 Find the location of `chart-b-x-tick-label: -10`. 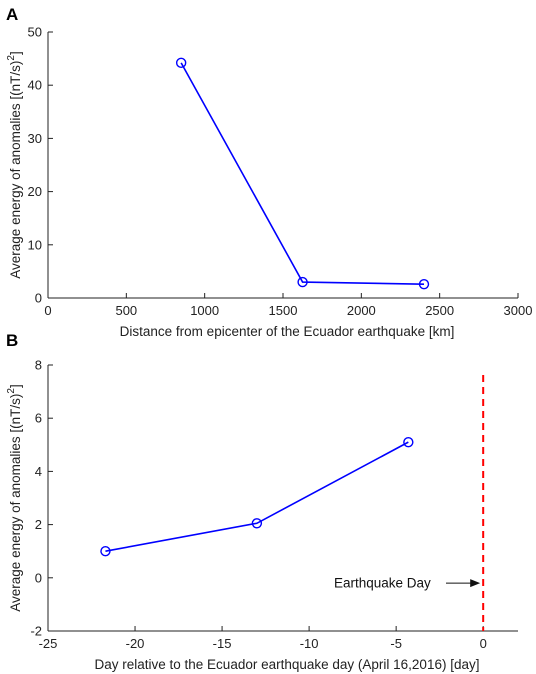

chart-b-x-tick-label: -10 is located at coordinates (309, 643).